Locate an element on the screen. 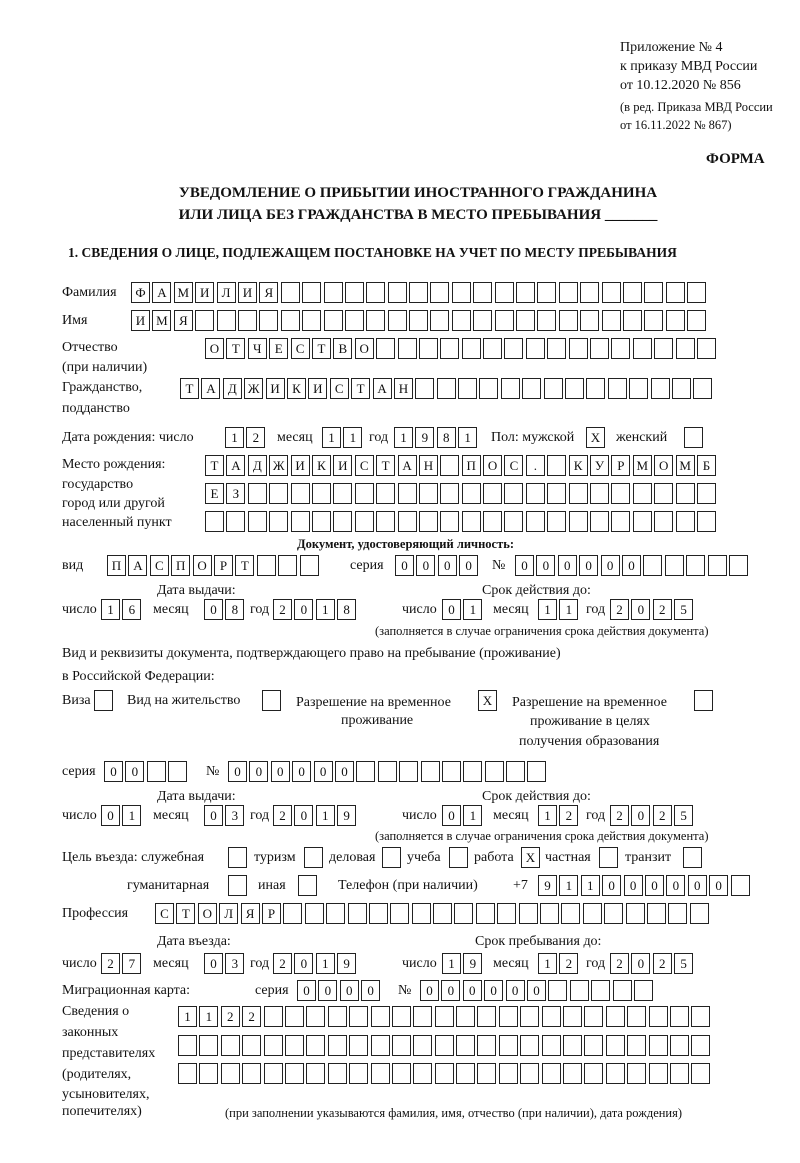 This screenshot has width=800, height=1163. char-cell: О is located at coordinates (664, 465).